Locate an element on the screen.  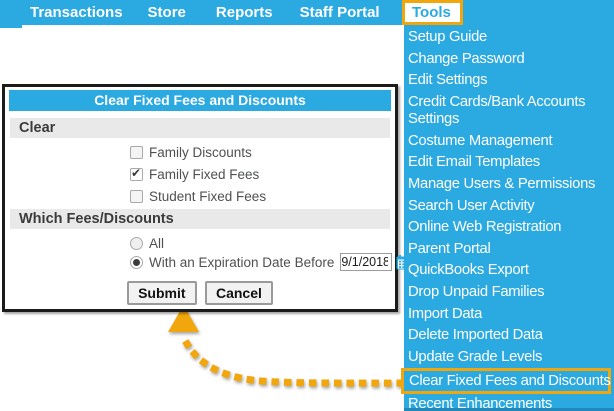
menu-item-edit-settings: Edit Settings is located at coordinates (448, 80).